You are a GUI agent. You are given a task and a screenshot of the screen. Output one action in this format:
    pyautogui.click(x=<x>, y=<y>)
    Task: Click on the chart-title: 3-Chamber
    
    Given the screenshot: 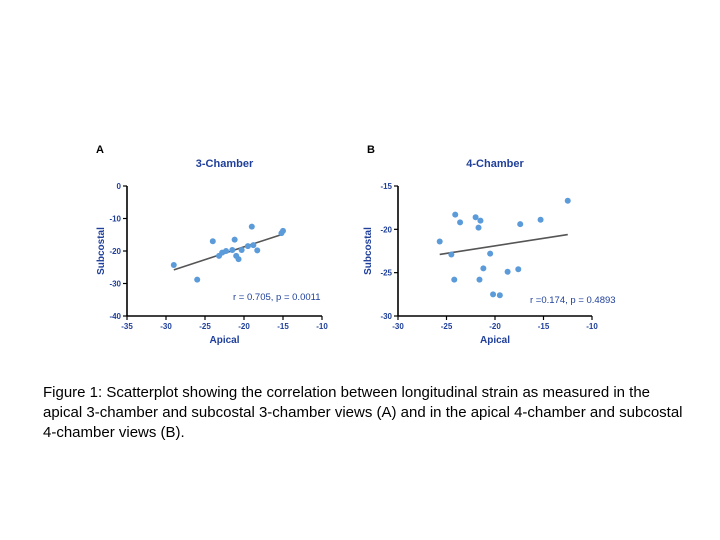 What is the action you would take?
    pyautogui.click(x=225, y=164)
    